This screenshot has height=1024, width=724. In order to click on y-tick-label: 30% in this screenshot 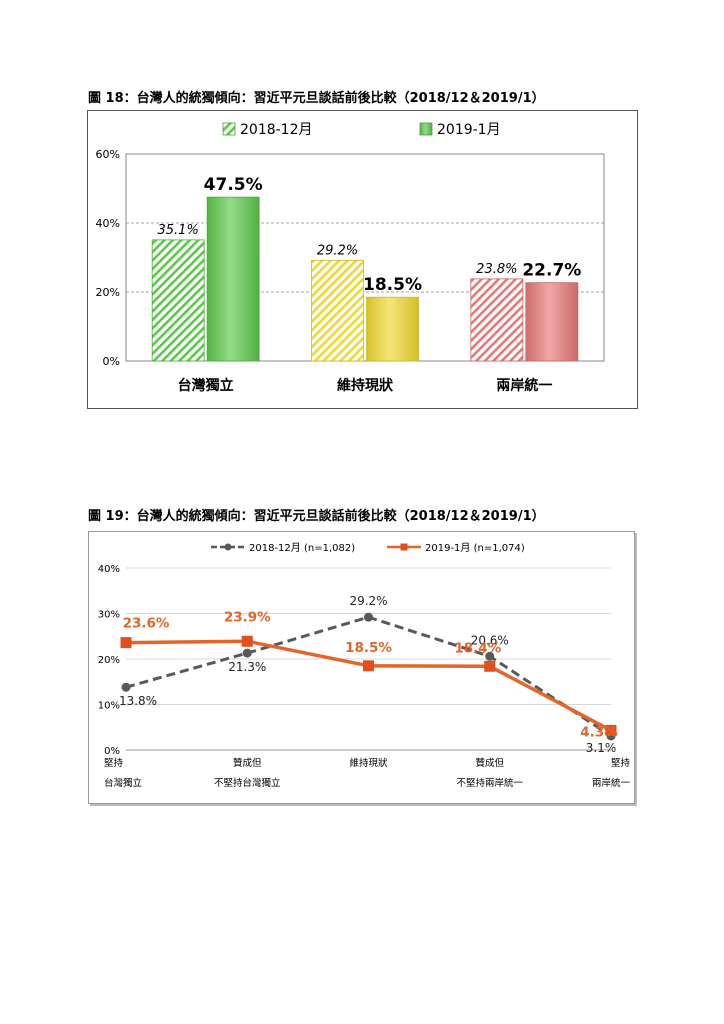, I will do `click(109, 615)`.